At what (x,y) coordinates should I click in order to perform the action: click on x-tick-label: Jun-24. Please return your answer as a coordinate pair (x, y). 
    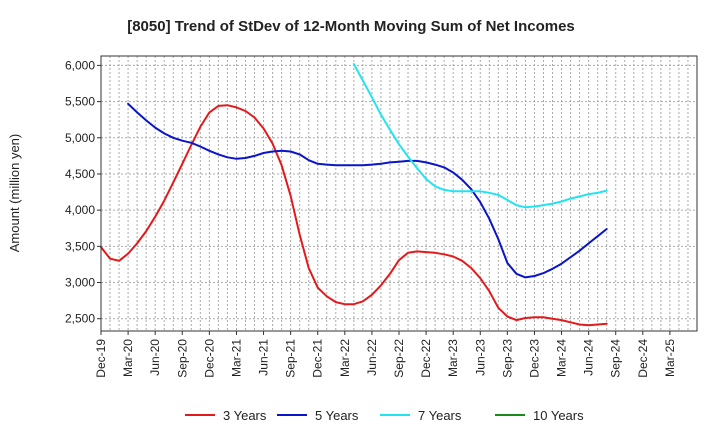
    Looking at the image, I should click on (589, 357).